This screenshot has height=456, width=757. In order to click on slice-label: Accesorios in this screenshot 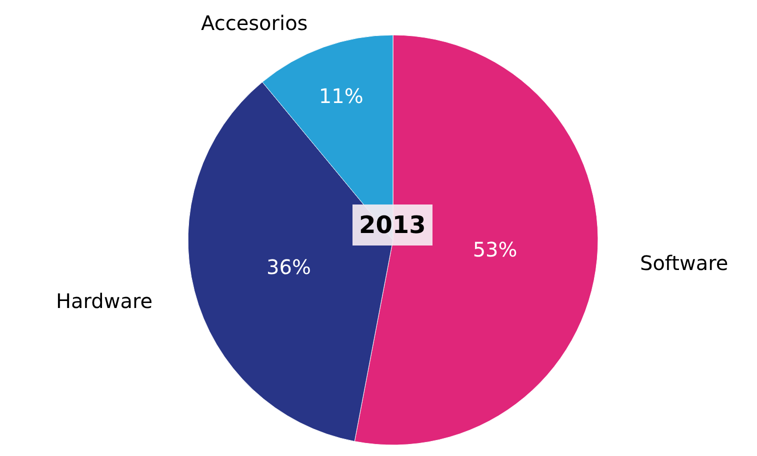, I will do `click(254, 23)`.